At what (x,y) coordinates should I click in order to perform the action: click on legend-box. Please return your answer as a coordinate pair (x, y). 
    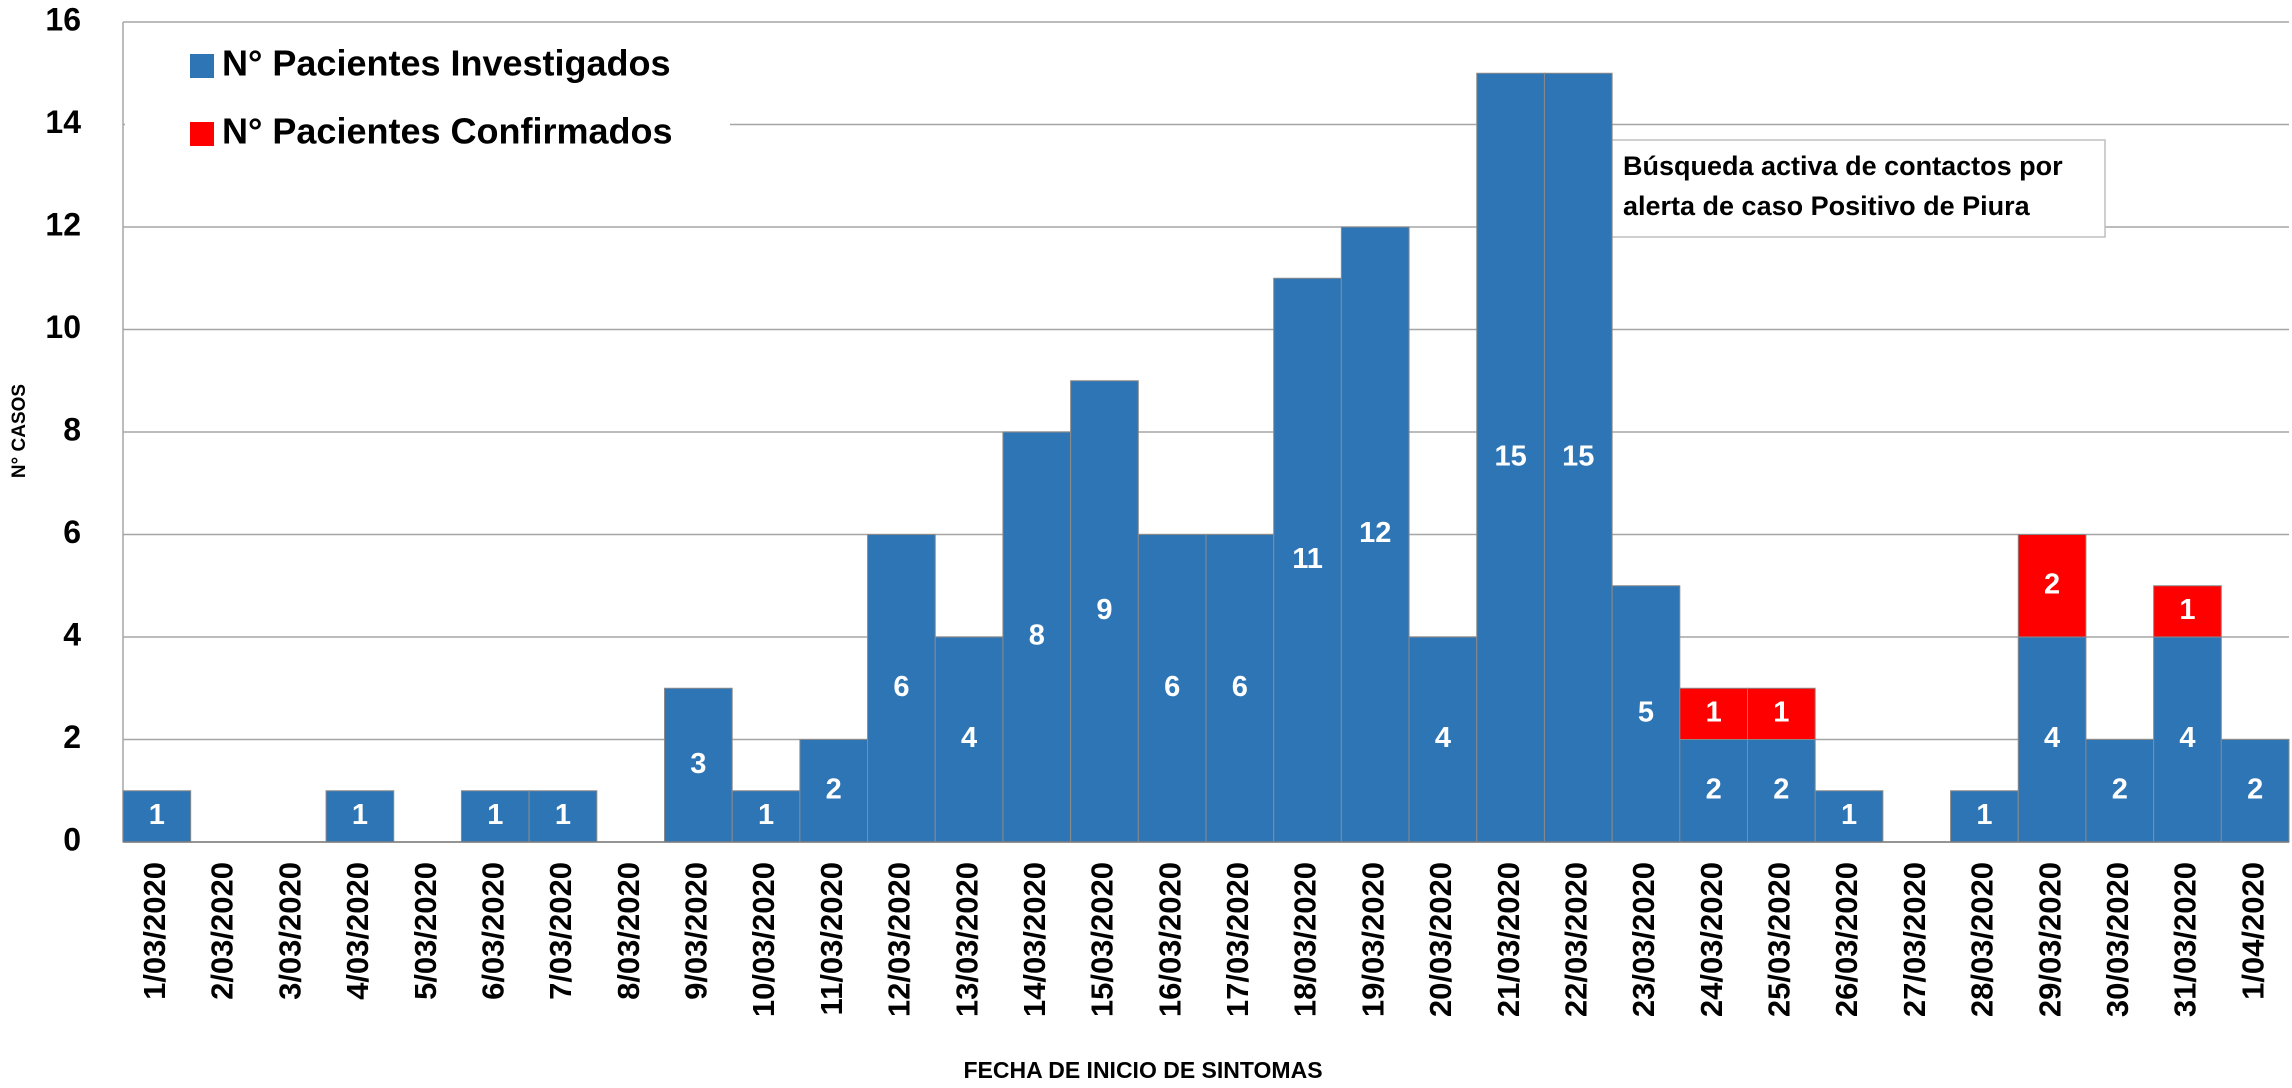
    Looking at the image, I should click on (427, 109).